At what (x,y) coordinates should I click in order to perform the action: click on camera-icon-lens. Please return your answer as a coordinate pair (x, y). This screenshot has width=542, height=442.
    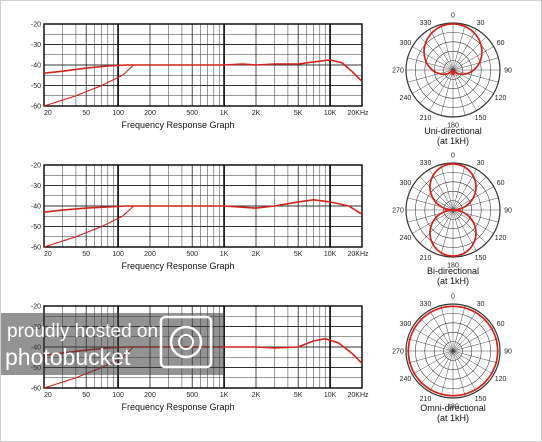
    Looking at the image, I should click on (186, 342).